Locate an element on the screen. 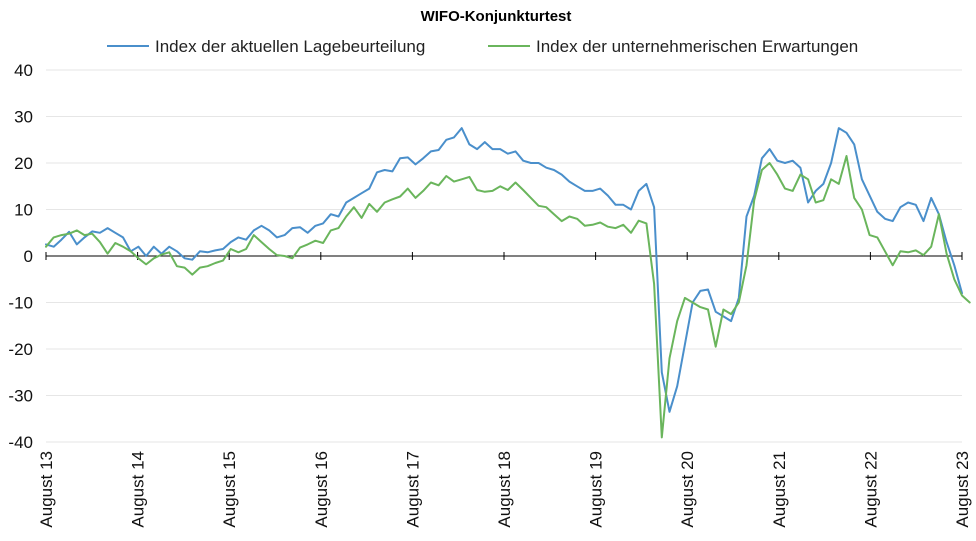 Image resolution: width=976 pixels, height=541 pixels. x-tick-label: August 20 is located at coordinates (687, 489).